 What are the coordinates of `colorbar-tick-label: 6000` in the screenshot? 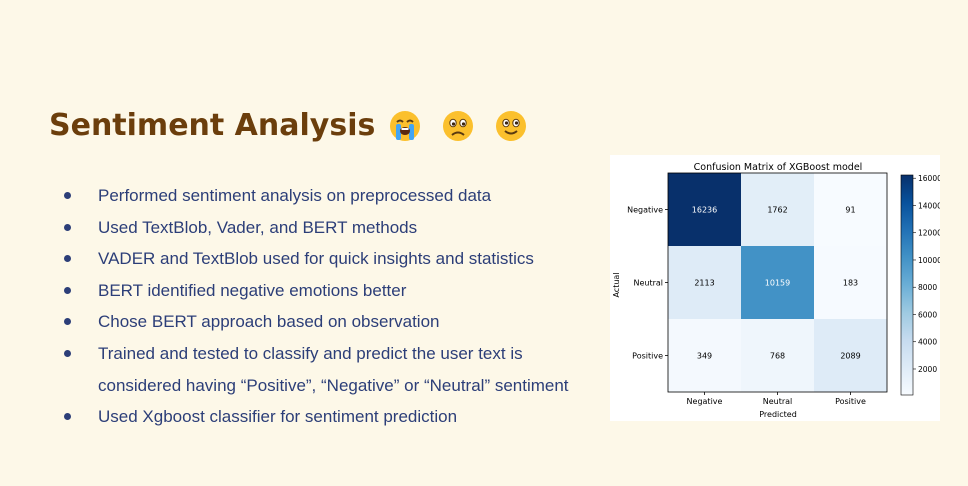 It's located at (927, 314).